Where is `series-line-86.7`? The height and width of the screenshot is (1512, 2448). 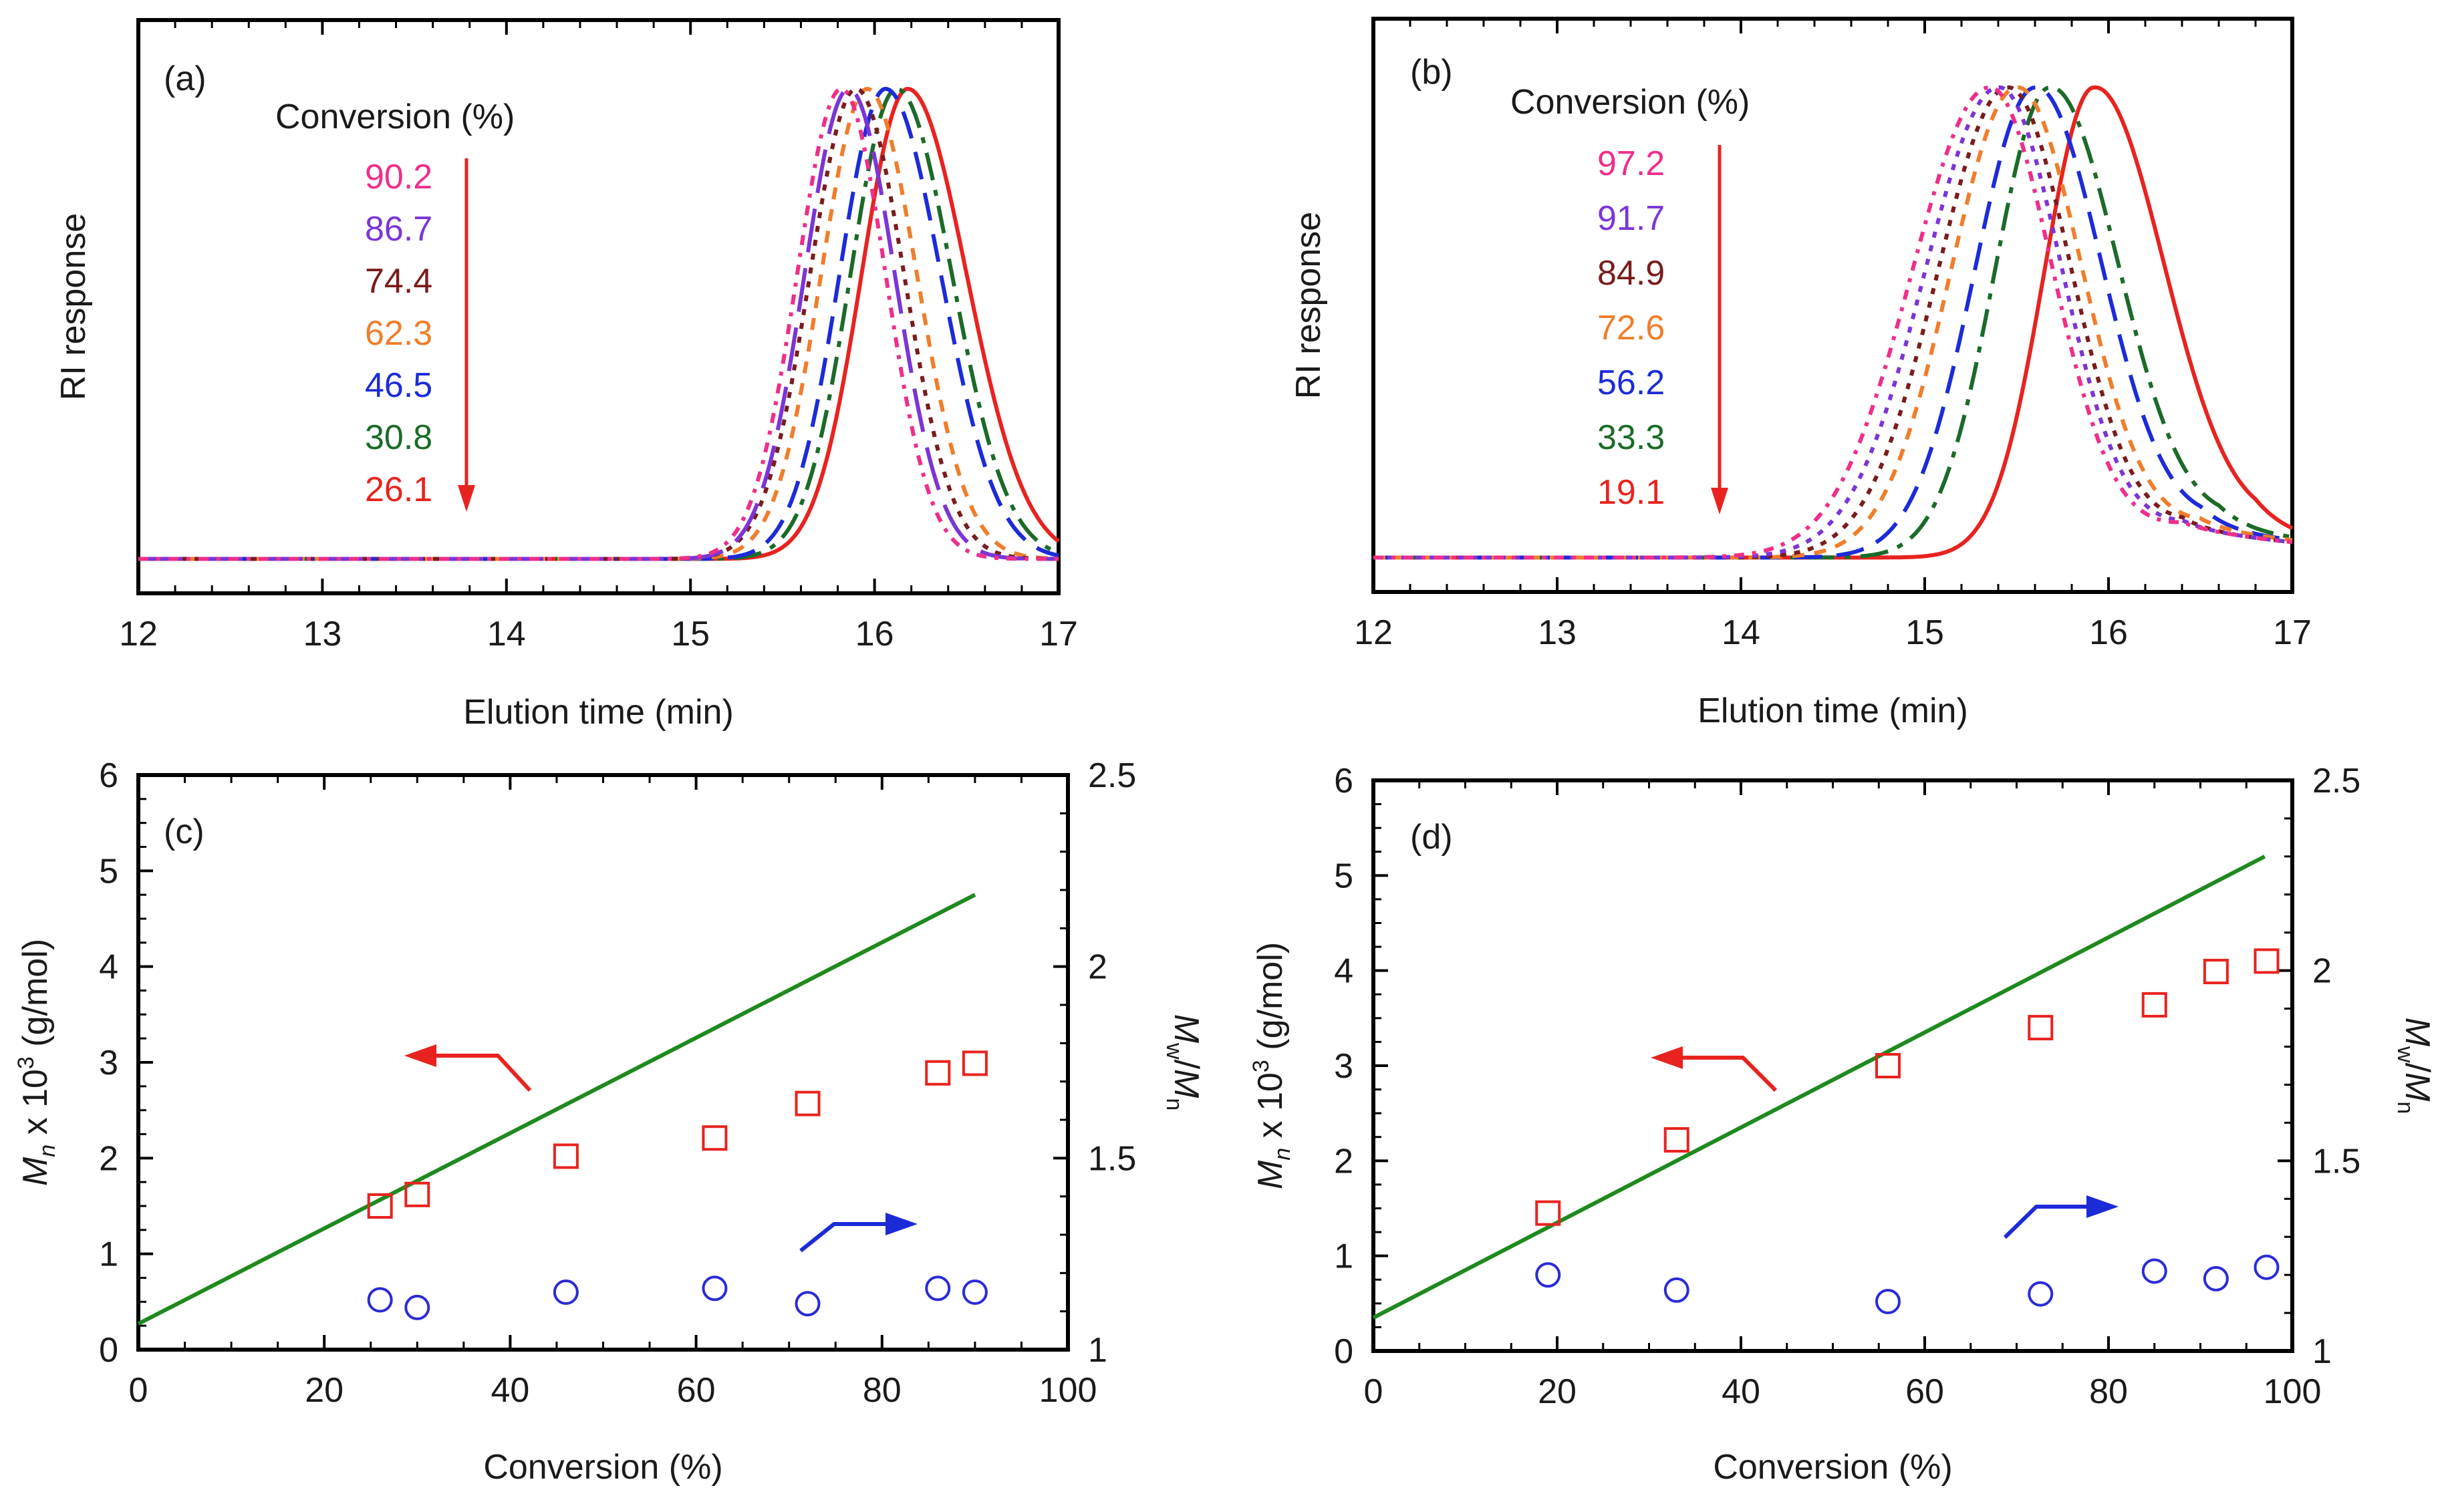 series-line-86.7 is located at coordinates (598, 324).